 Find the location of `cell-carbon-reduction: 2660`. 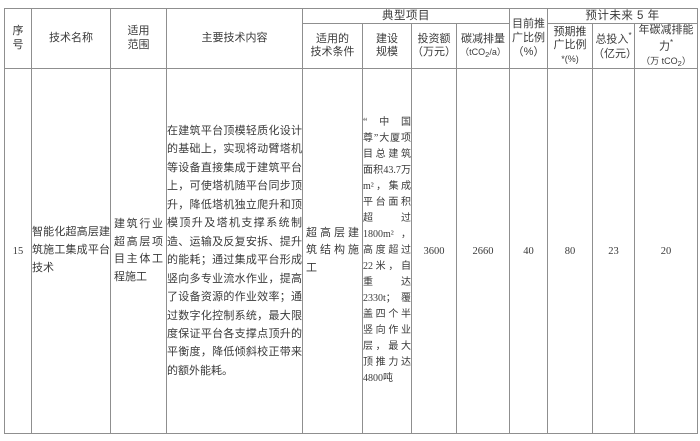

cell-carbon-reduction: 2660 is located at coordinates (483, 251).